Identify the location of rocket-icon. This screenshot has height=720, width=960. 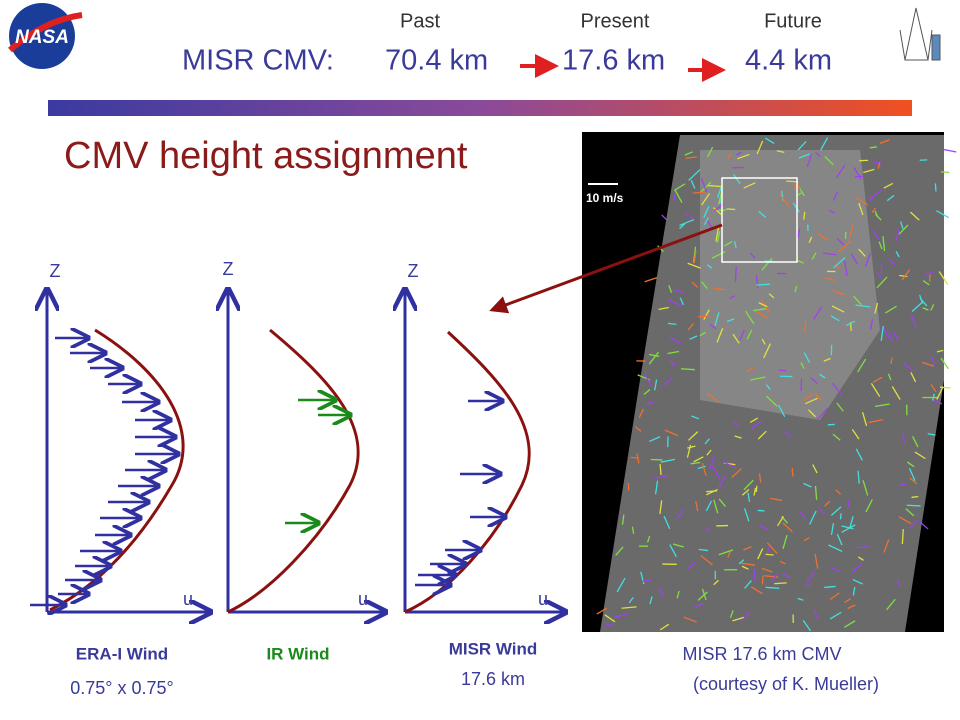
(920, 34).